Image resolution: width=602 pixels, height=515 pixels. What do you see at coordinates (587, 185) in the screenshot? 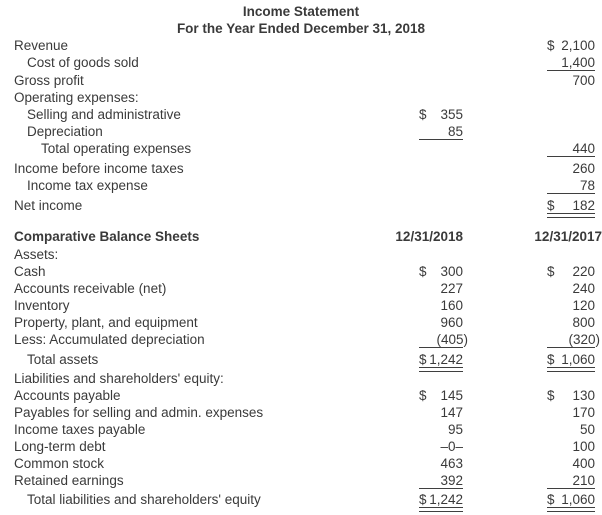
I see `amount-value: 78` at bounding box center [587, 185].